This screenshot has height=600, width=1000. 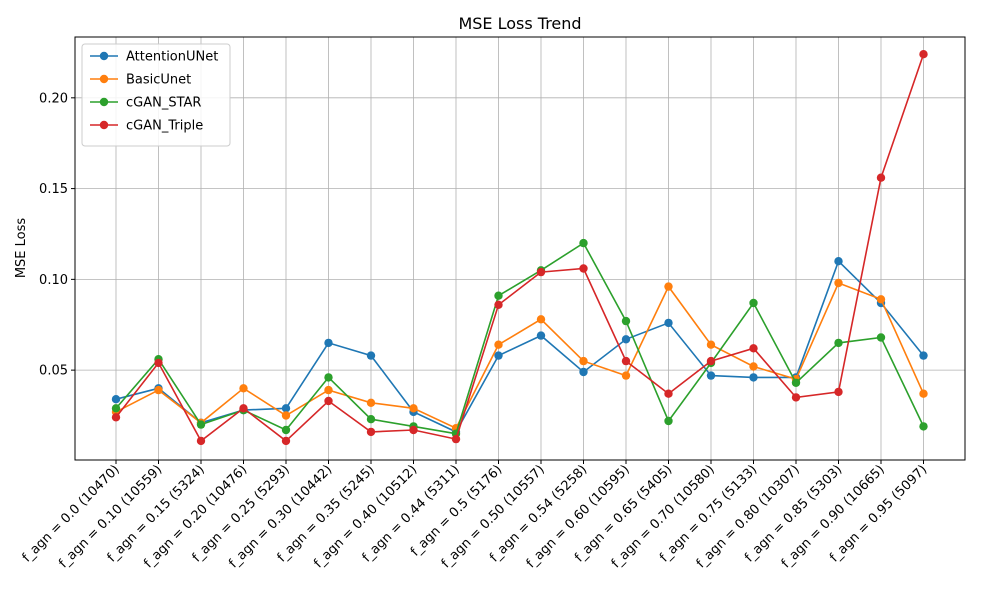 What do you see at coordinates (53, 371) in the screenshot?
I see `y-tick-label: 0.05` at bounding box center [53, 371].